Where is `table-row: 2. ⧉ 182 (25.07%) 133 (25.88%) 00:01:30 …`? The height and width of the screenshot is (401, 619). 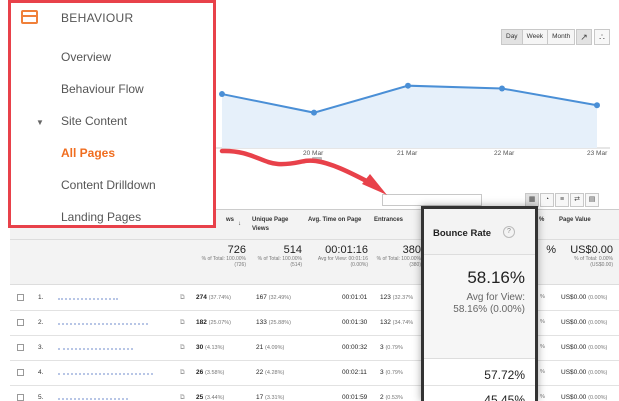 table-row: 2. ⧉ 182 (25.07%) 133 (25.88%) 00:01:30 … is located at coordinates (314, 323).